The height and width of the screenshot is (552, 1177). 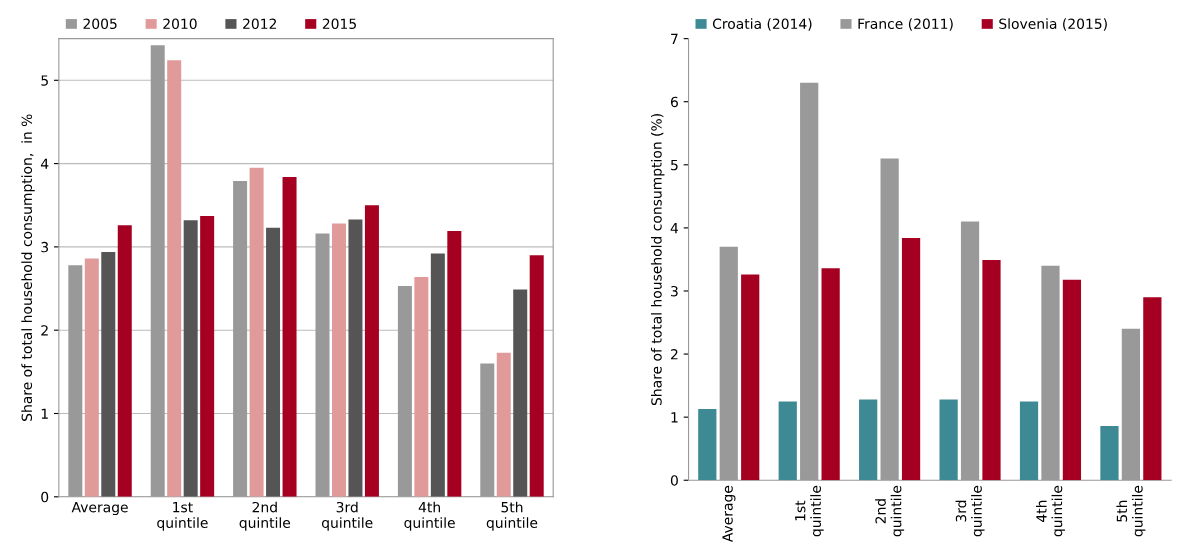 I want to click on y-tick-label: 7, so click(x=674, y=38).